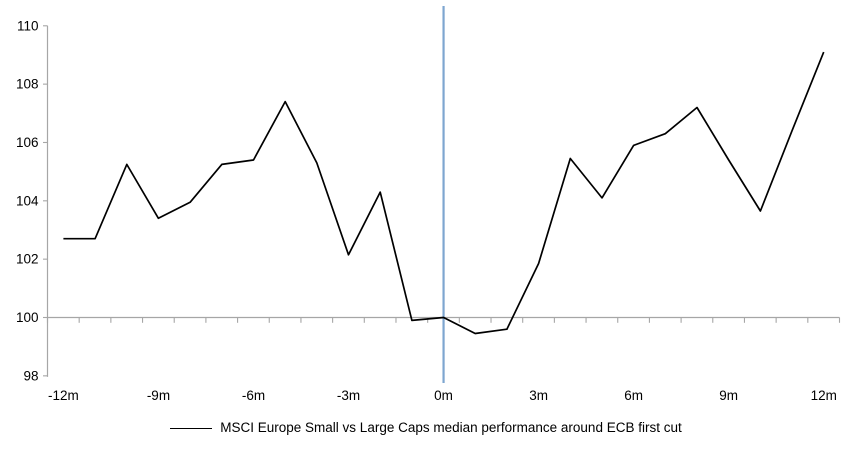 The image size is (852, 450). What do you see at coordinates (27, 317) in the screenshot?
I see `y-axis-tick-label: 100` at bounding box center [27, 317].